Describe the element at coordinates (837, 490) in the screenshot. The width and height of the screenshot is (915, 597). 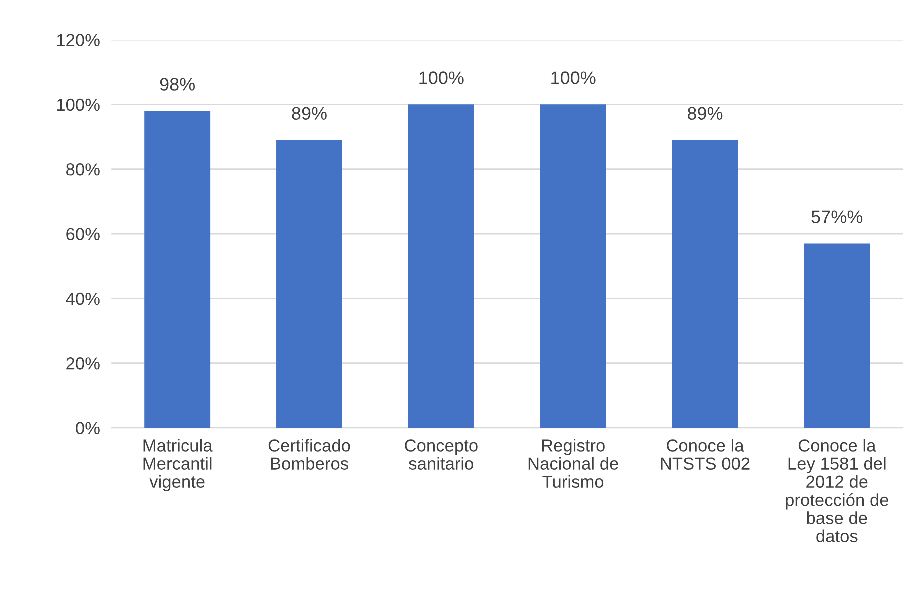
I see `x-tick-label: Conoce la Ley 1581 del 2012 de protección de base de datos` at that location.